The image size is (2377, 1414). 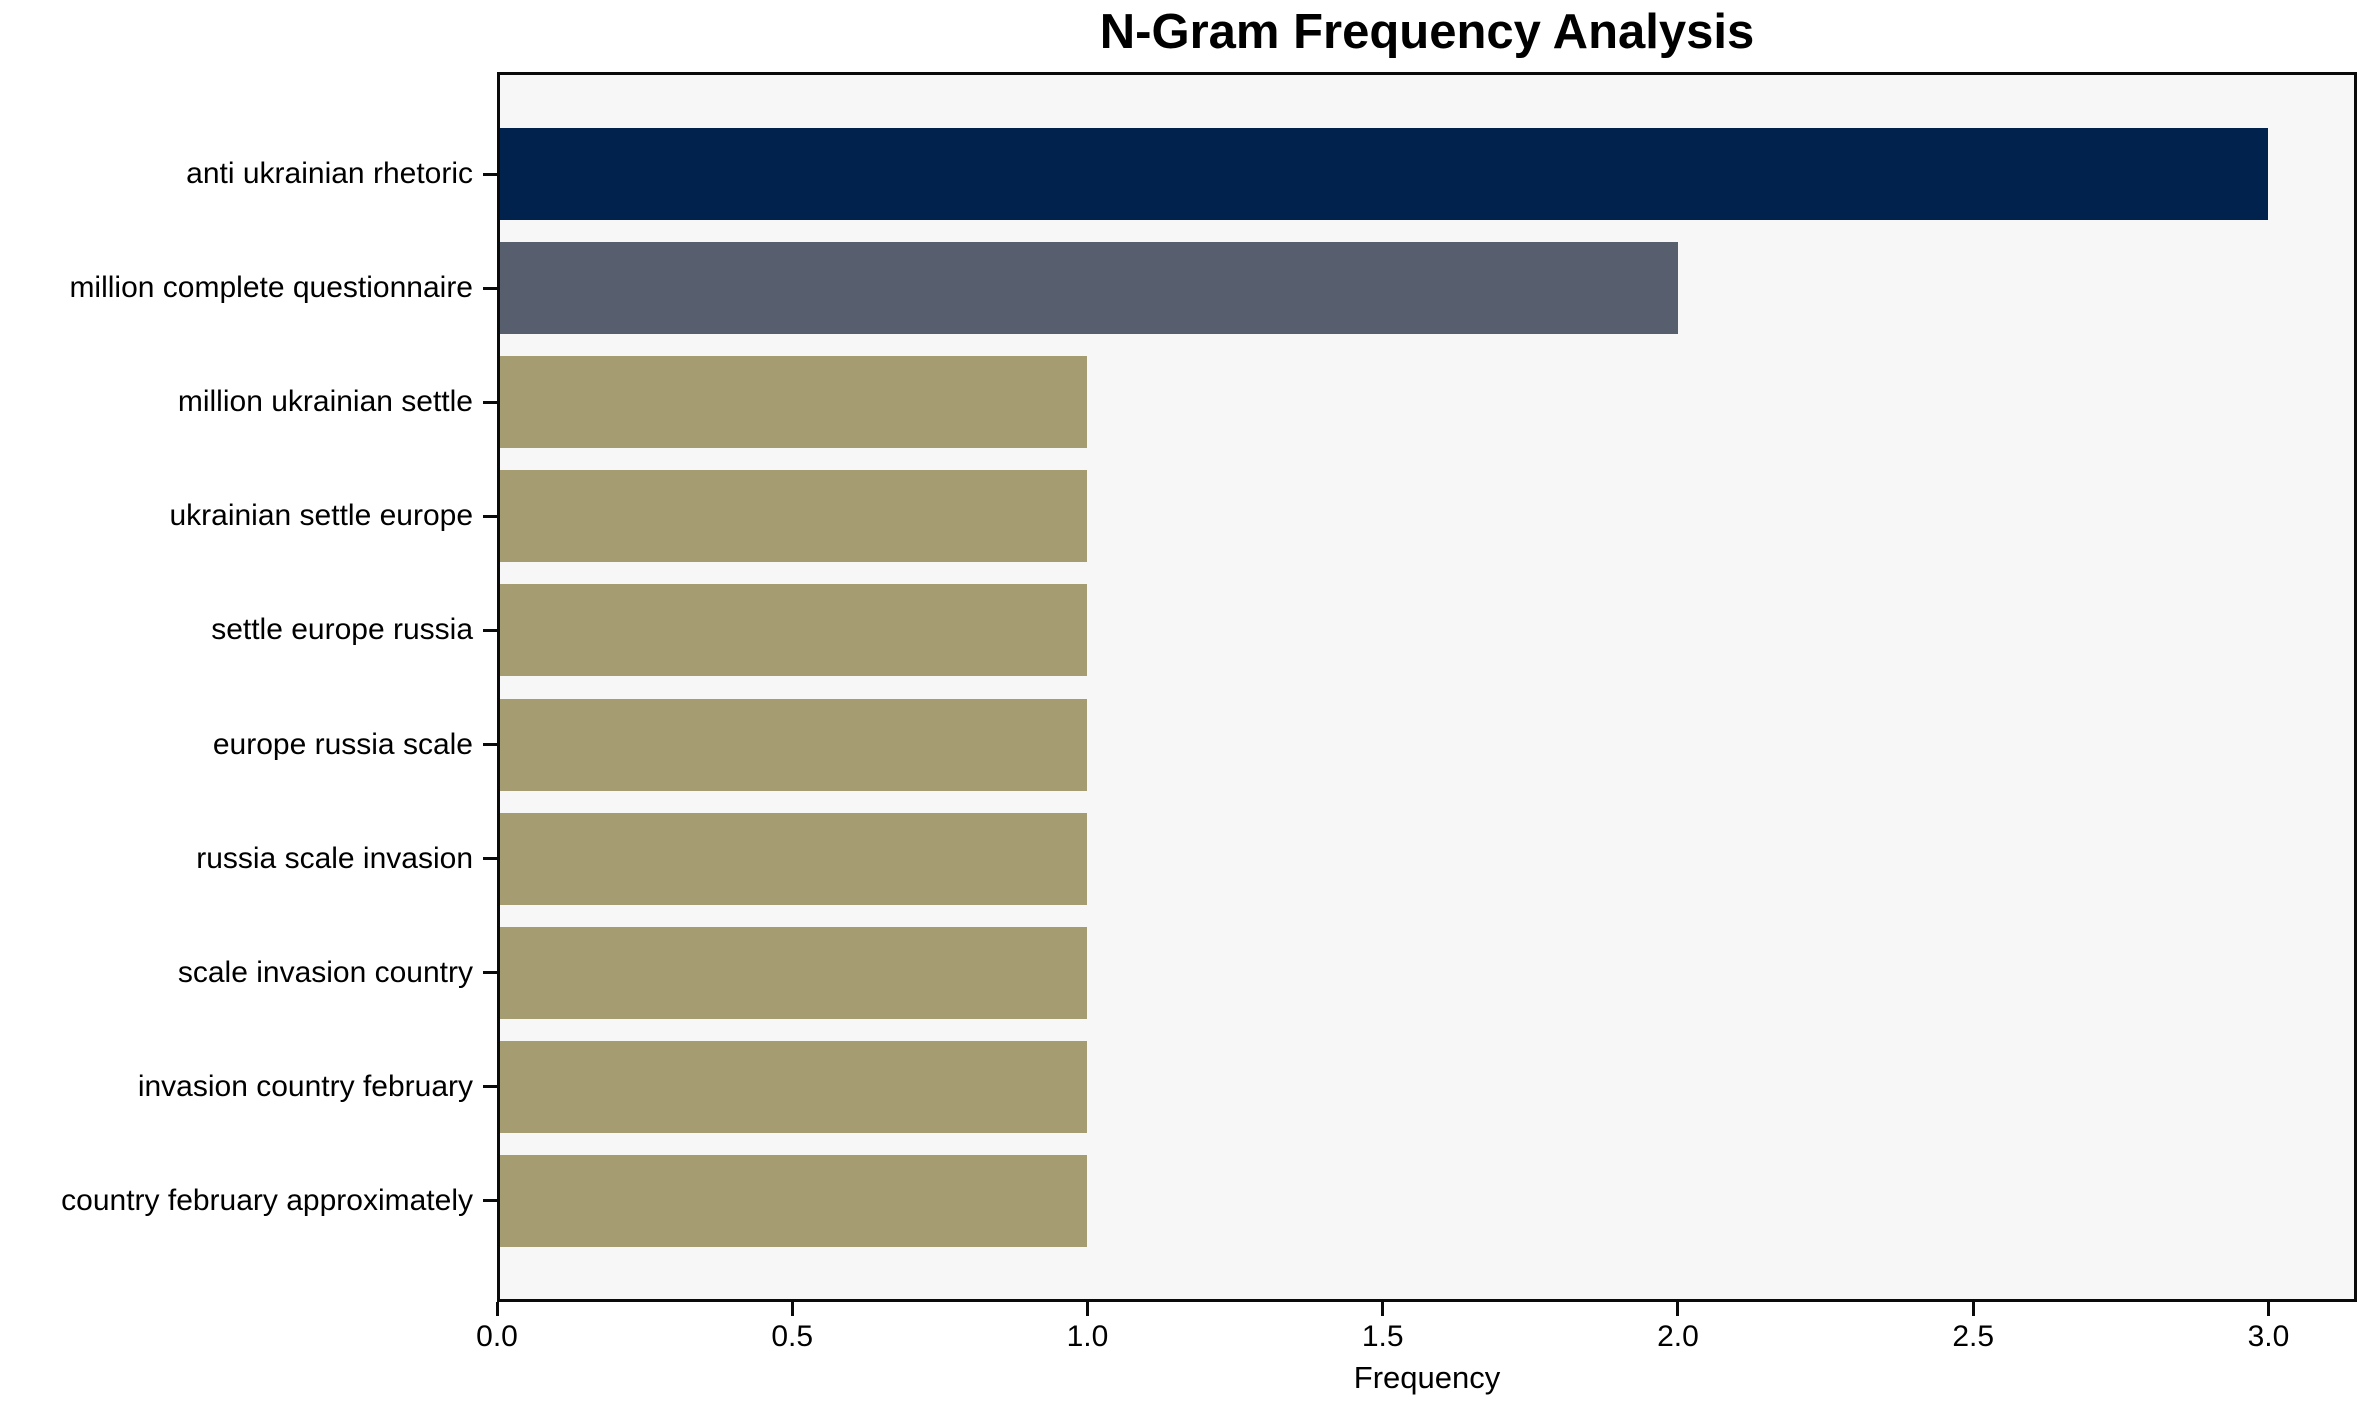 What do you see at coordinates (321, 516) in the screenshot?
I see `y-tick-label: ukrainian settle europe` at bounding box center [321, 516].